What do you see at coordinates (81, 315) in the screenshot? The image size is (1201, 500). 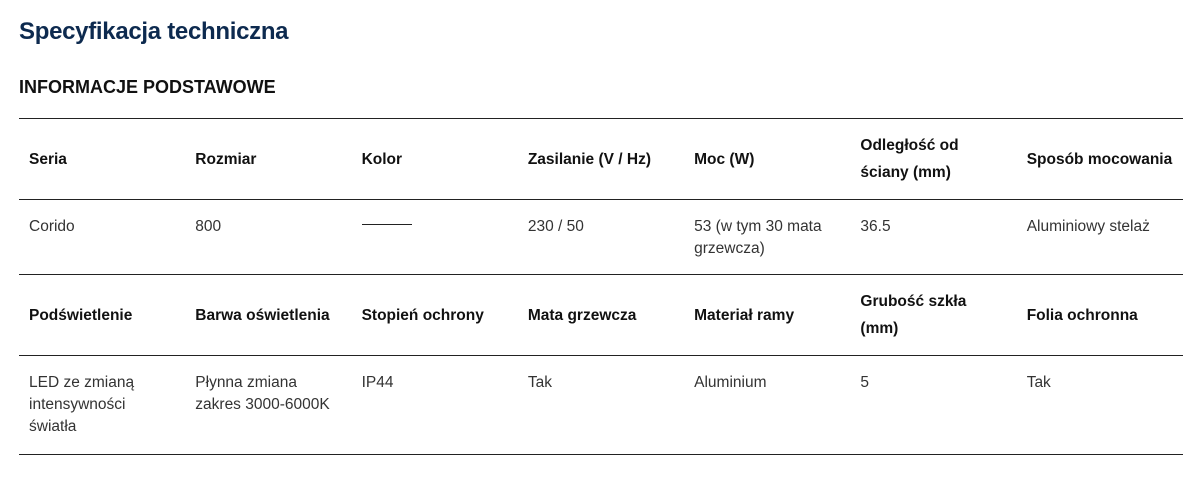 I see `header-podswietlenie: Podświetlenie` at bounding box center [81, 315].